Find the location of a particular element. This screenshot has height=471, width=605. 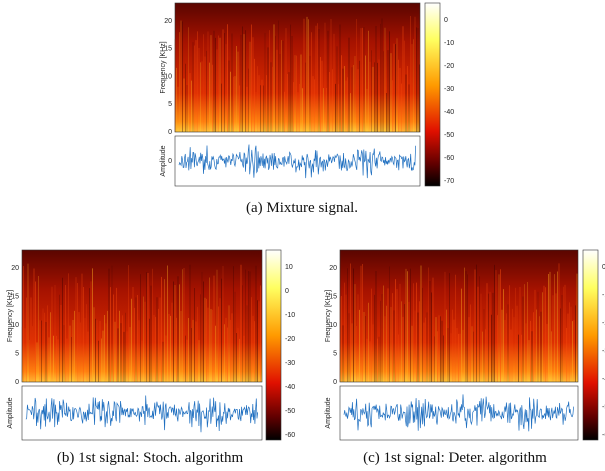

caption: (a) Mixture signal. is located at coordinates (302, 208).